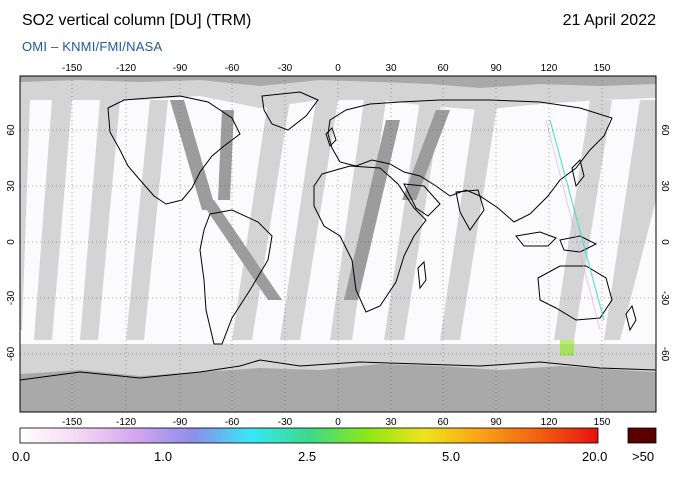  What do you see at coordinates (595, 456) in the screenshot?
I see `colorbar-label: 20.0` at bounding box center [595, 456].